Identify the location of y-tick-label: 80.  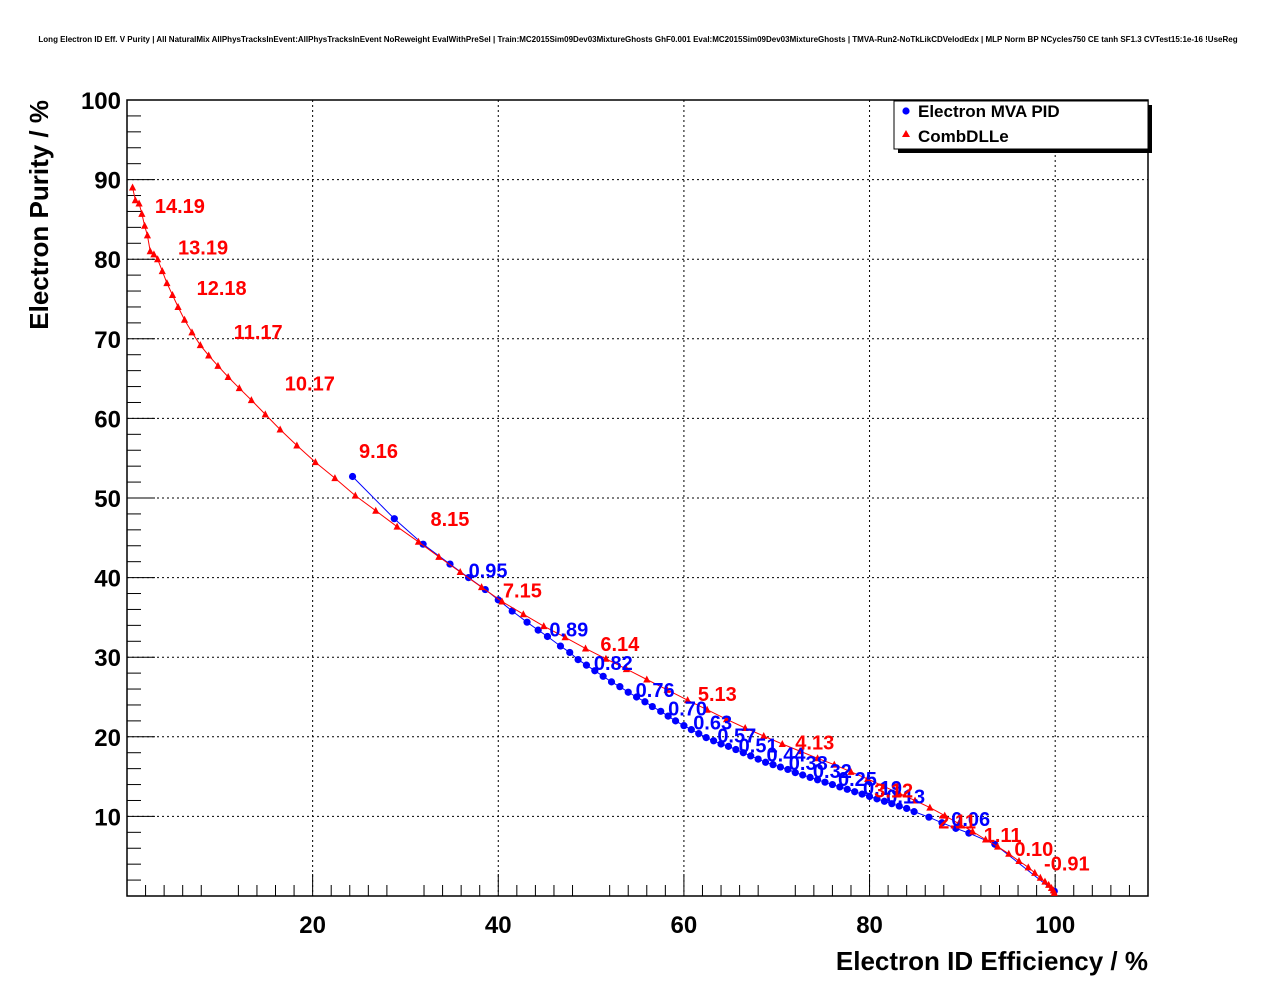
(107, 260).